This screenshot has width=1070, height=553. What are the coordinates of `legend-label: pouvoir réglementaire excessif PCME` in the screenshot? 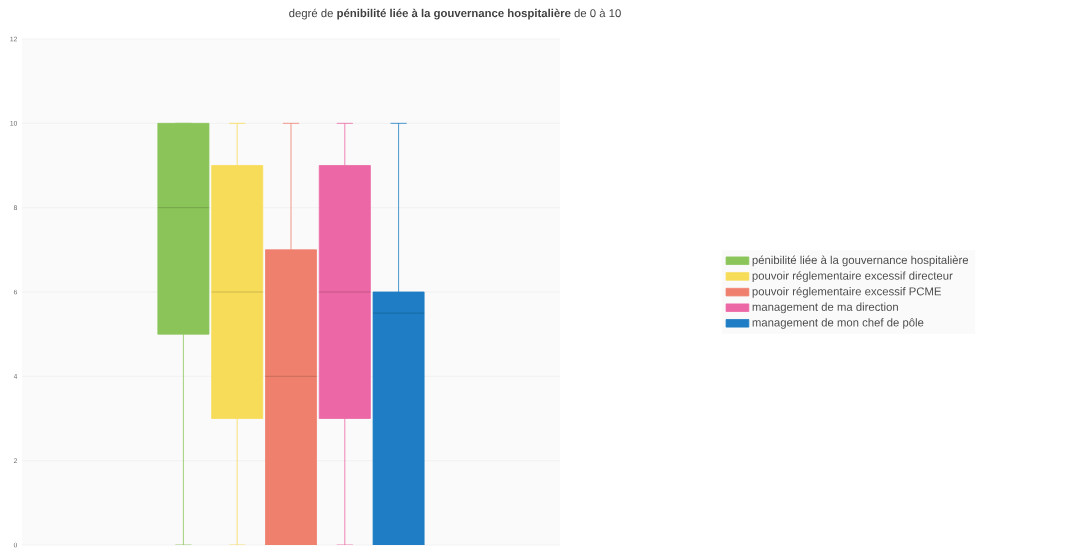 It's located at (846, 292).